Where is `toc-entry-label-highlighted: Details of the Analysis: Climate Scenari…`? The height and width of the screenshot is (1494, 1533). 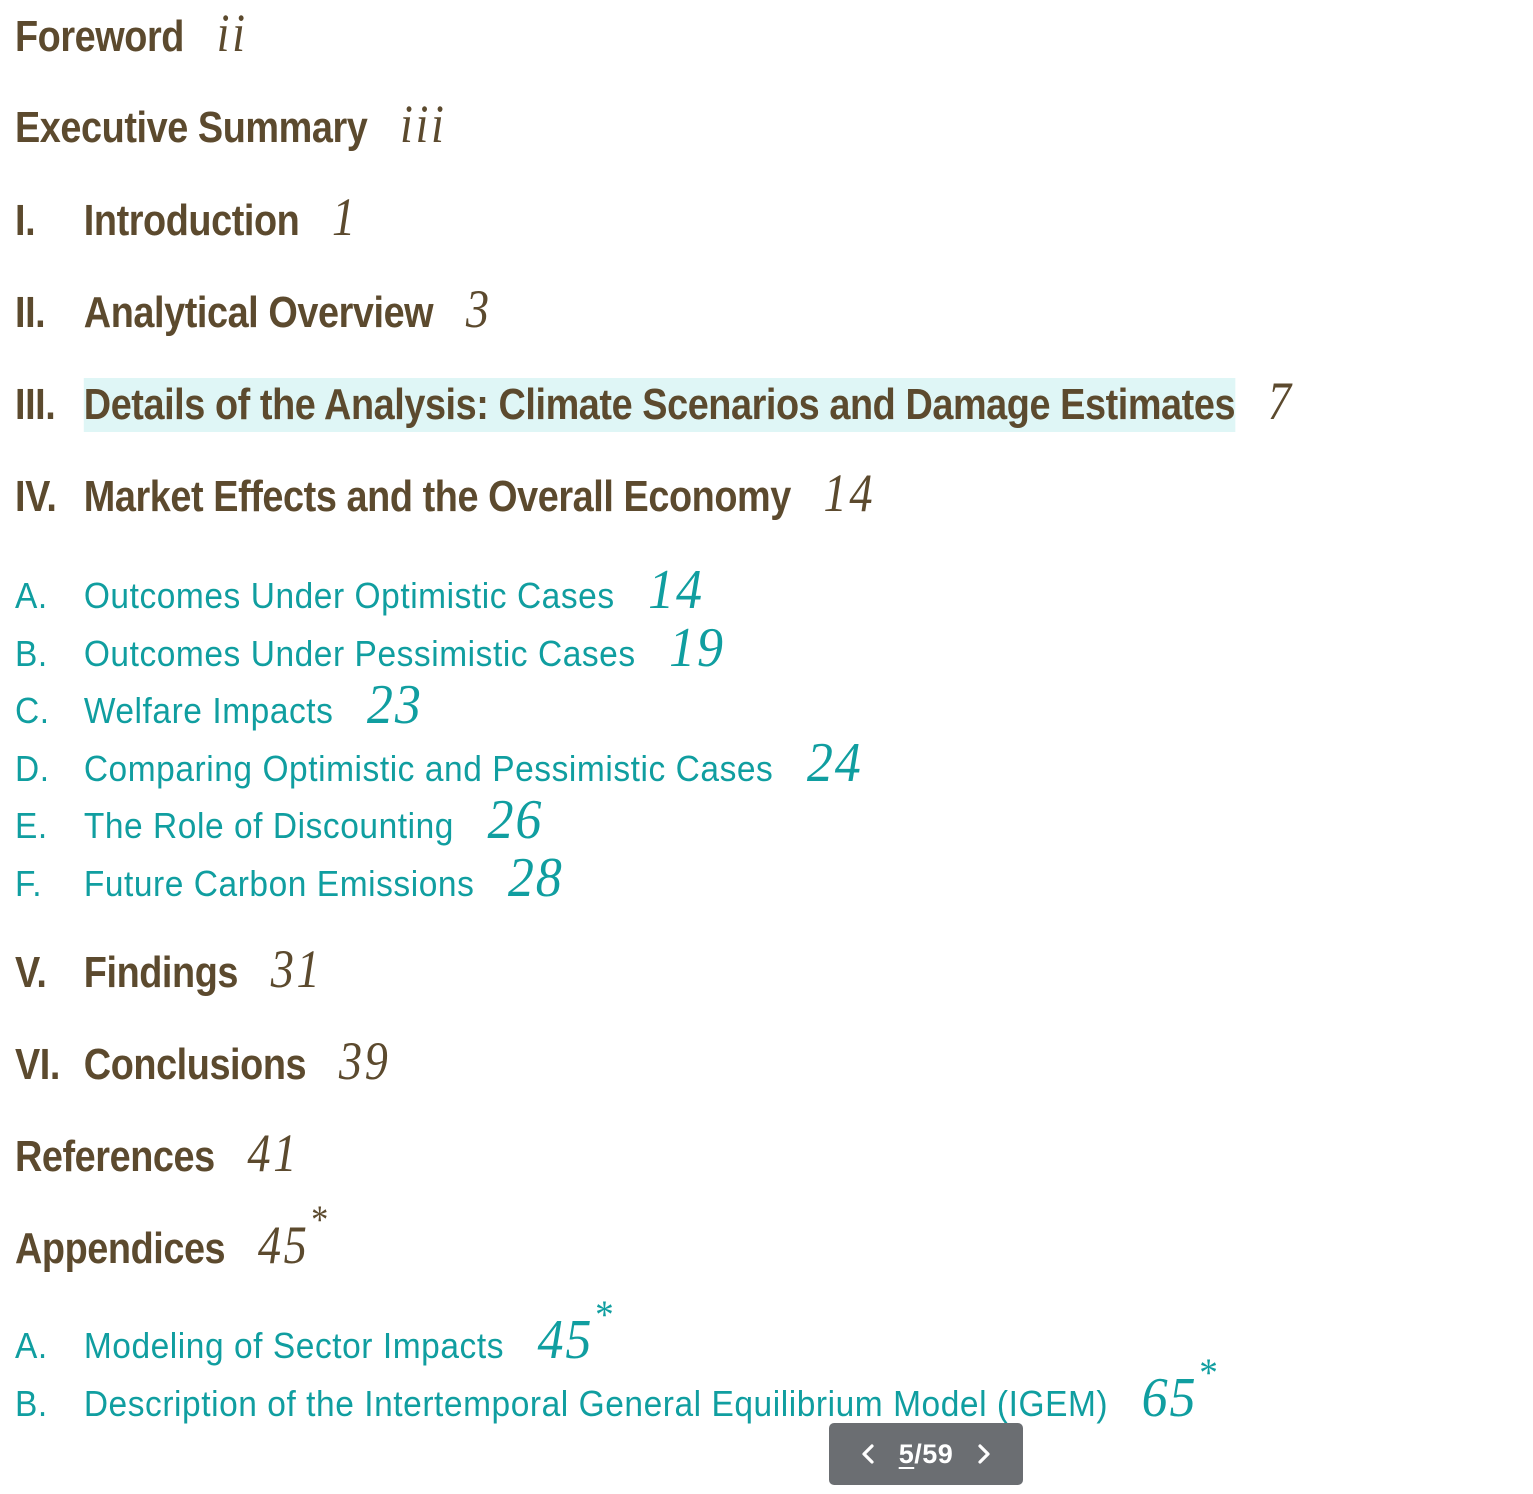
toc-entry-label-highlighted: Details of the Analysis: Climate Scenari… is located at coordinates (659, 405).